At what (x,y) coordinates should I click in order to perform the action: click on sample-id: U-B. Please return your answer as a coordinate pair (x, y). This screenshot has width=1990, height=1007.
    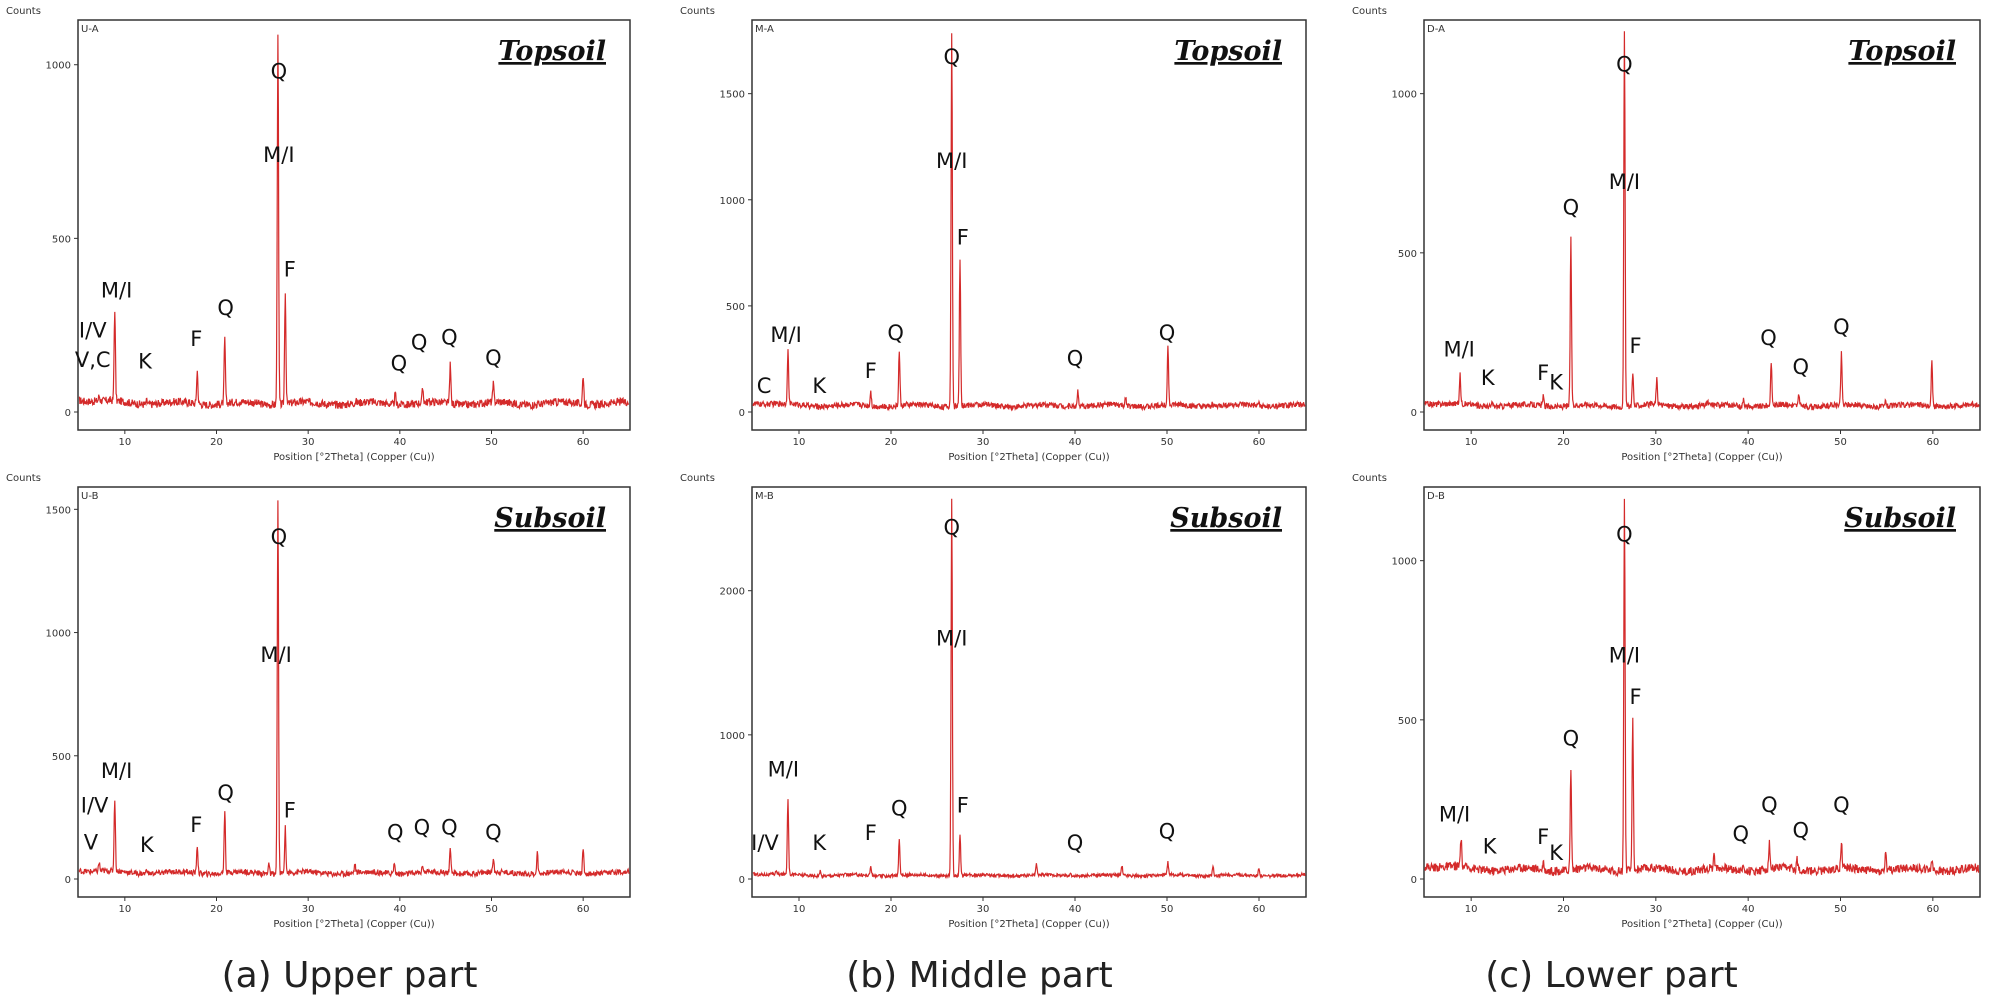
    Looking at the image, I should click on (90, 496).